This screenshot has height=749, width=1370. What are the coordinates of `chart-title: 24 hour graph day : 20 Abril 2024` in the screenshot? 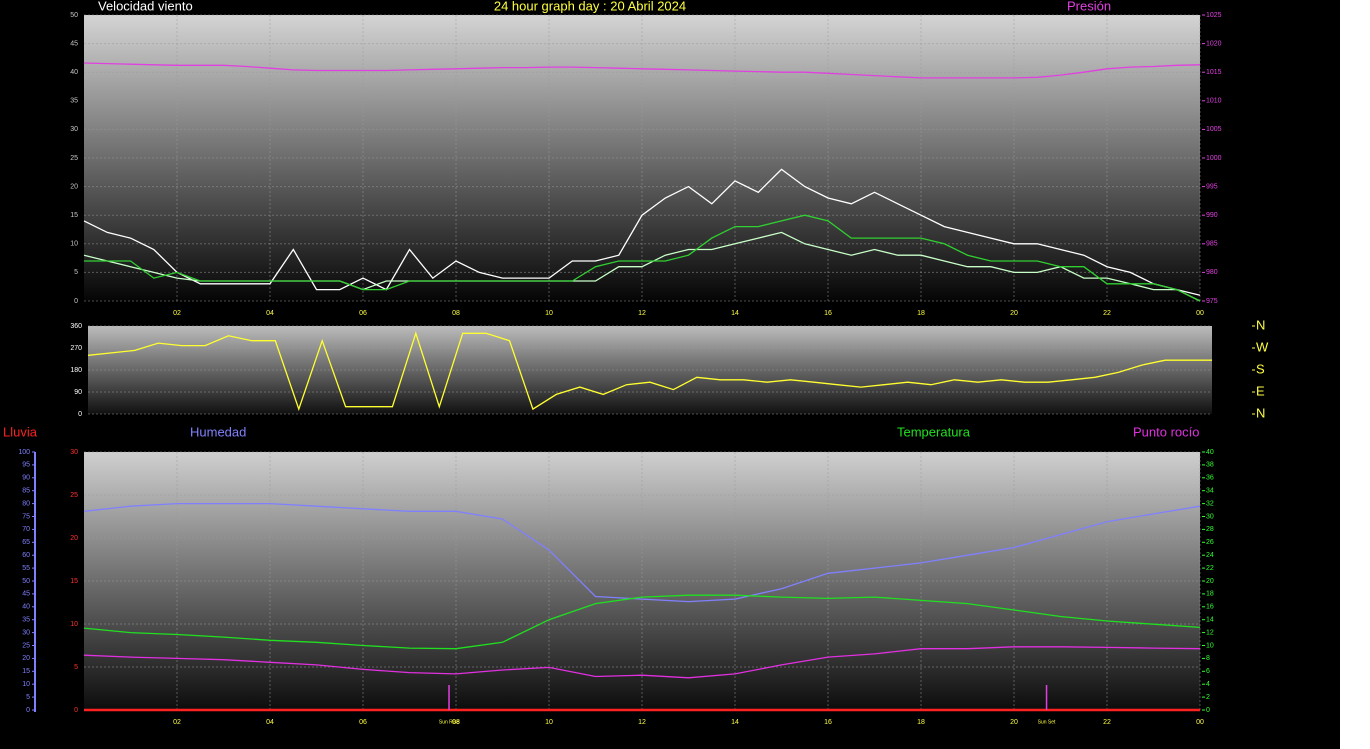 It's located at (590, 6).